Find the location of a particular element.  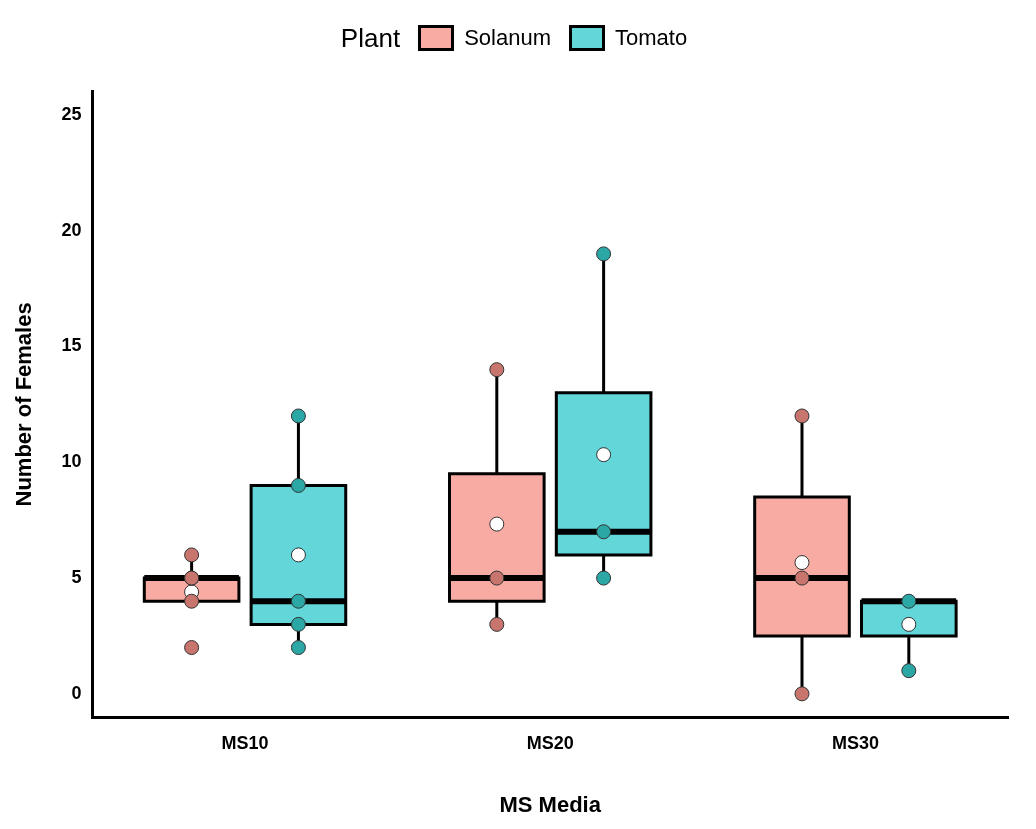

y-tick-label: 5 is located at coordinates (76, 577).